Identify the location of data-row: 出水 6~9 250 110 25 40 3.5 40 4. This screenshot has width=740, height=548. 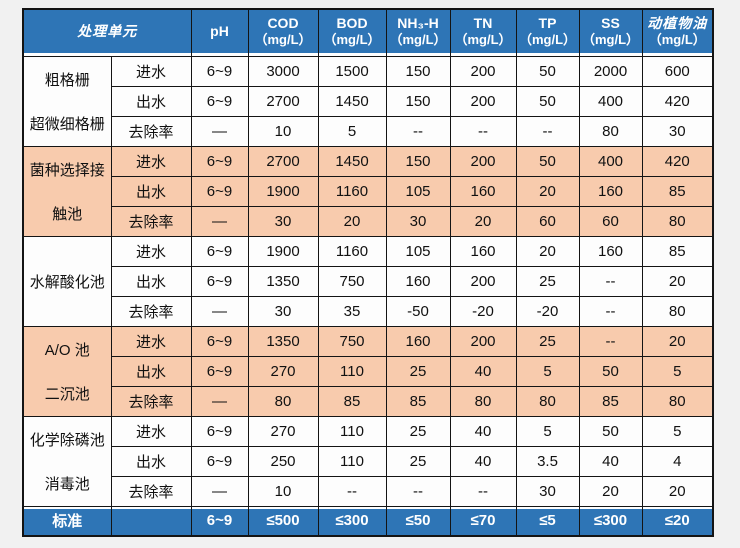
(368, 461).